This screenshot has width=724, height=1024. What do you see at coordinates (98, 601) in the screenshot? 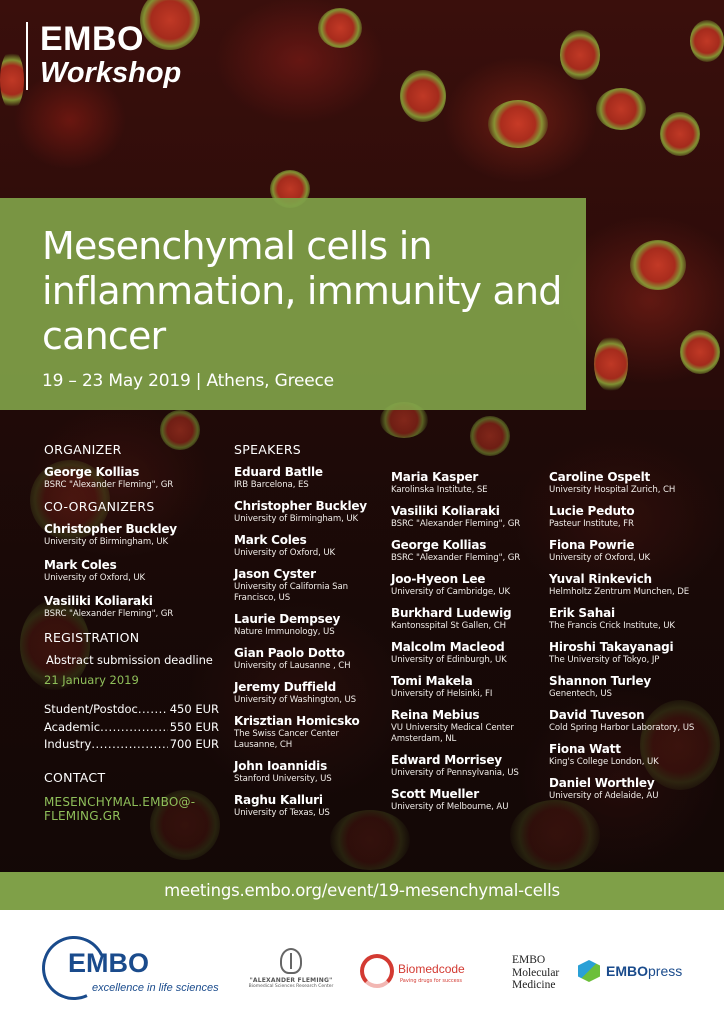
I see `person-name: Vasiliki Koliaraki` at bounding box center [98, 601].